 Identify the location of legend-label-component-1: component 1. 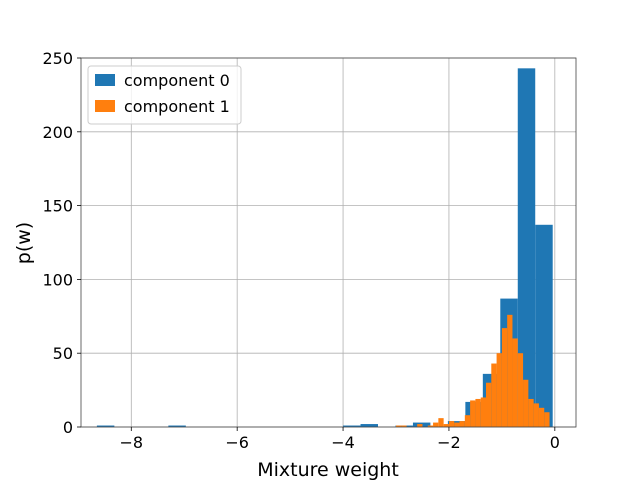
(177, 106).